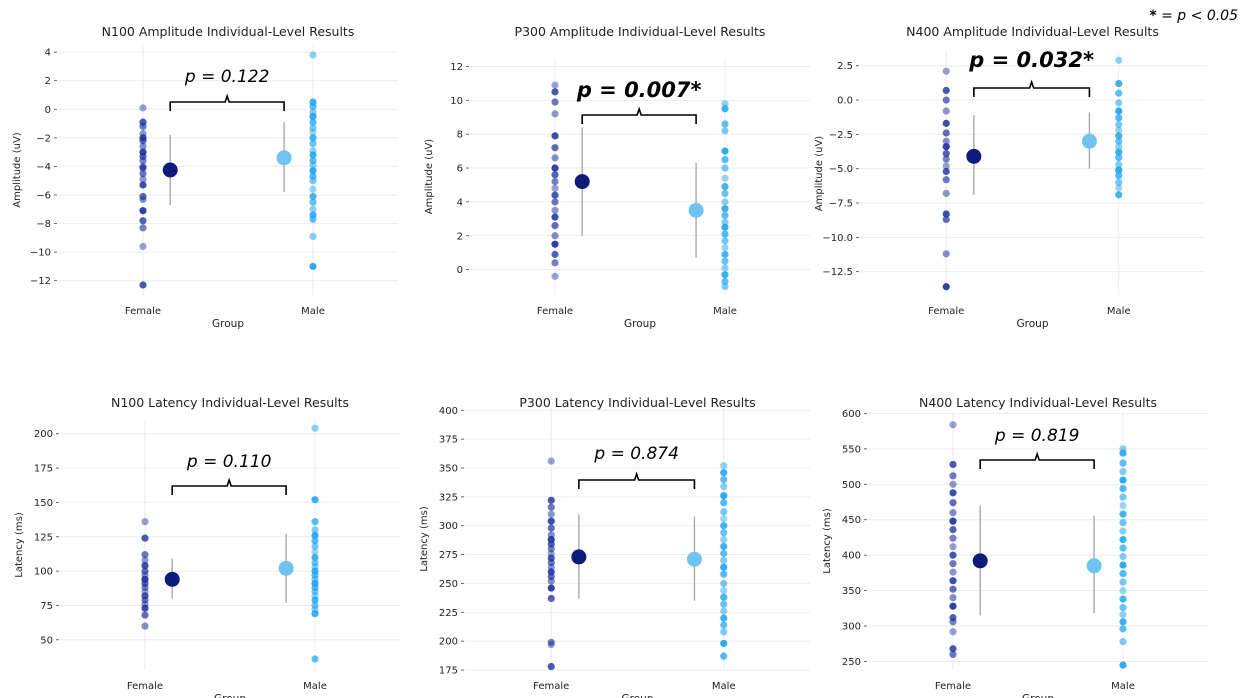  Describe the element at coordinates (460, 169) in the screenshot. I see `y-tick-label: 6` at that location.